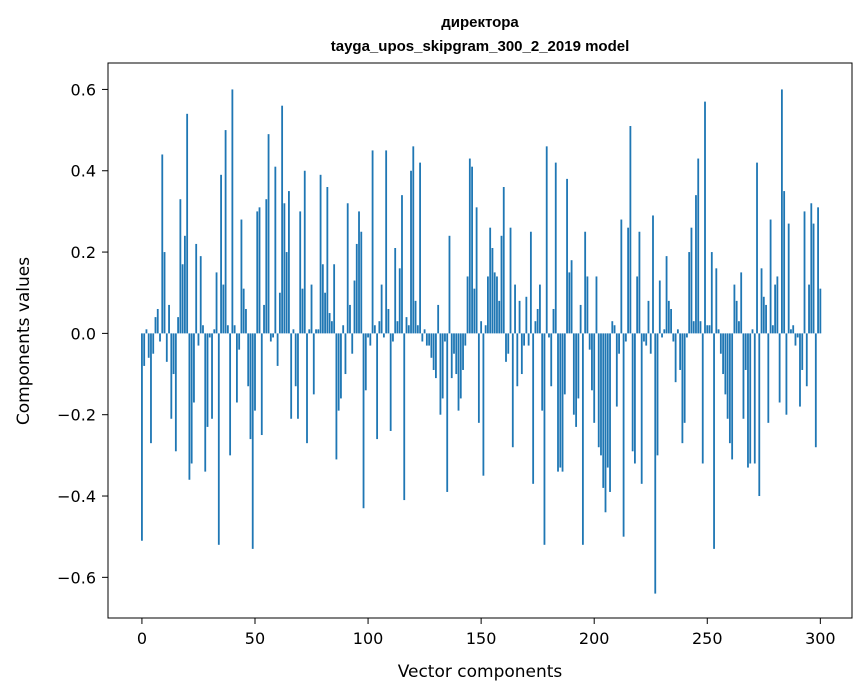 The image size is (867, 696). I want to click on chart-title: директора, so click(480, 22).